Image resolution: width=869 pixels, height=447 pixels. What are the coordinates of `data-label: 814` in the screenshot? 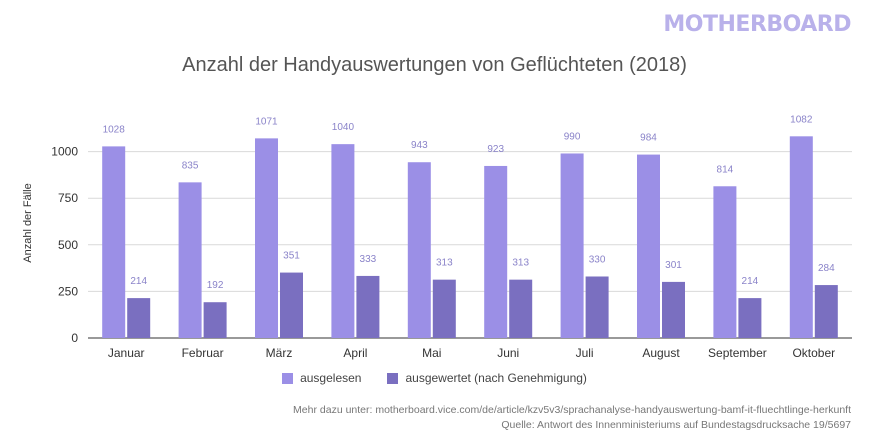 It's located at (725, 169).